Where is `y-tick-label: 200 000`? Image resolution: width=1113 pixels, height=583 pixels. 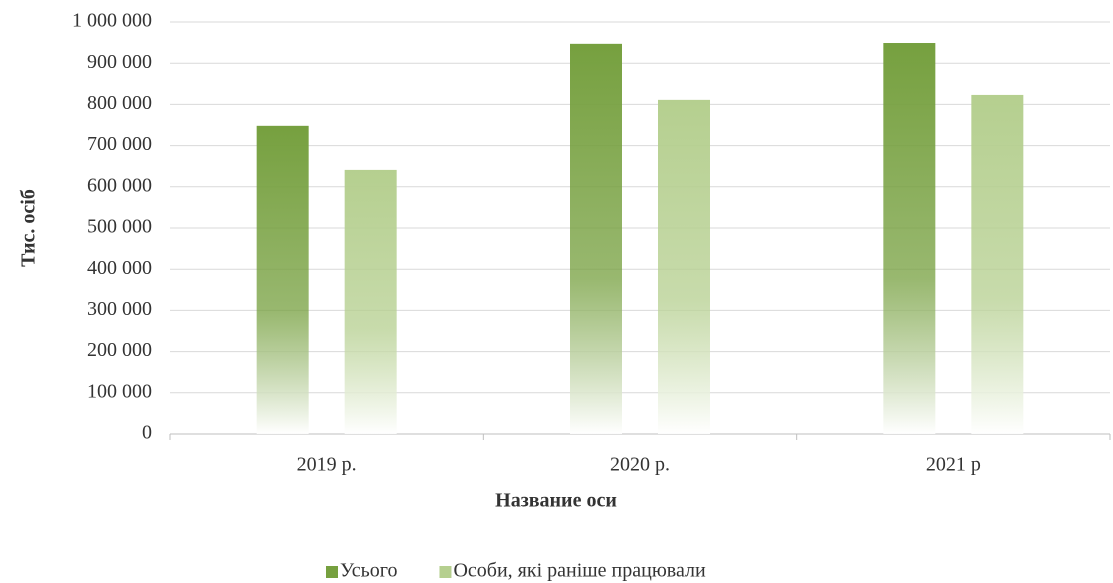 y-tick-label: 200 000 is located at coordinates (119, 350).